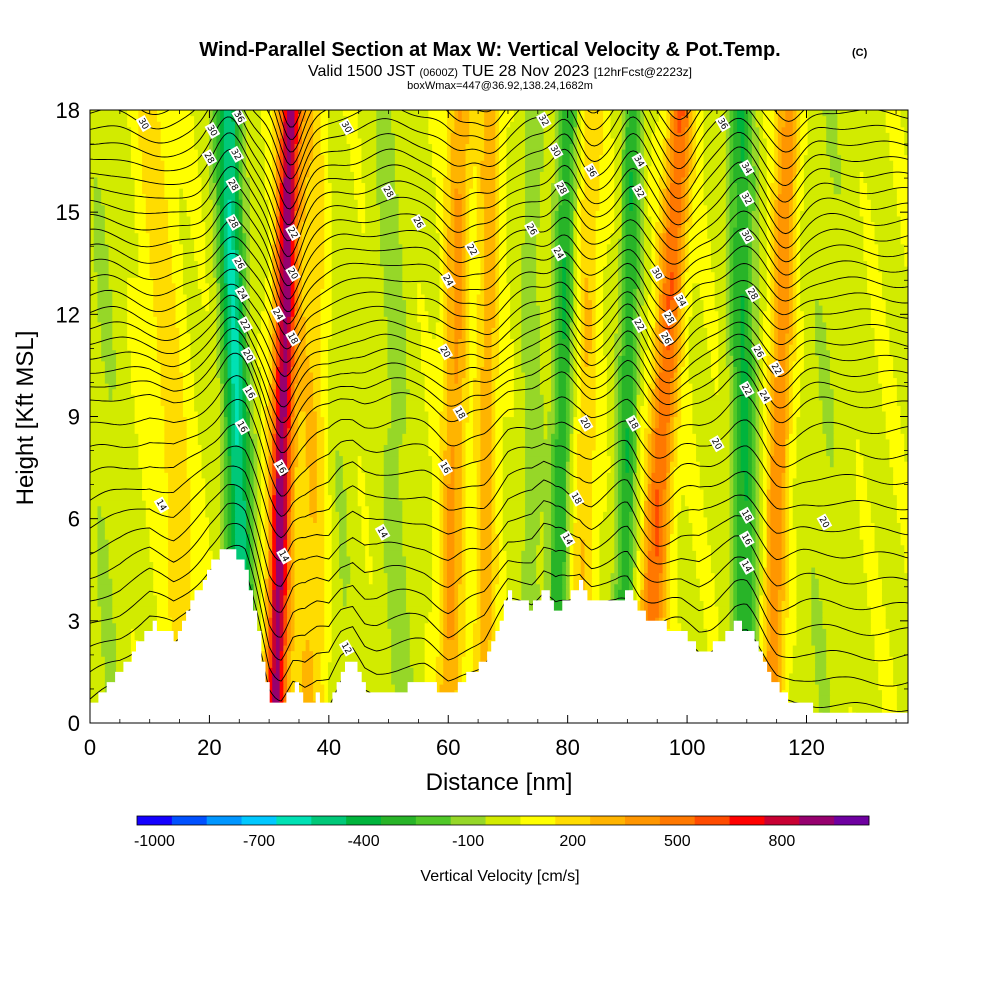 The image size is (1000, 1000). I want to click on colorbar-tick-label: -100, so click(468, 841).